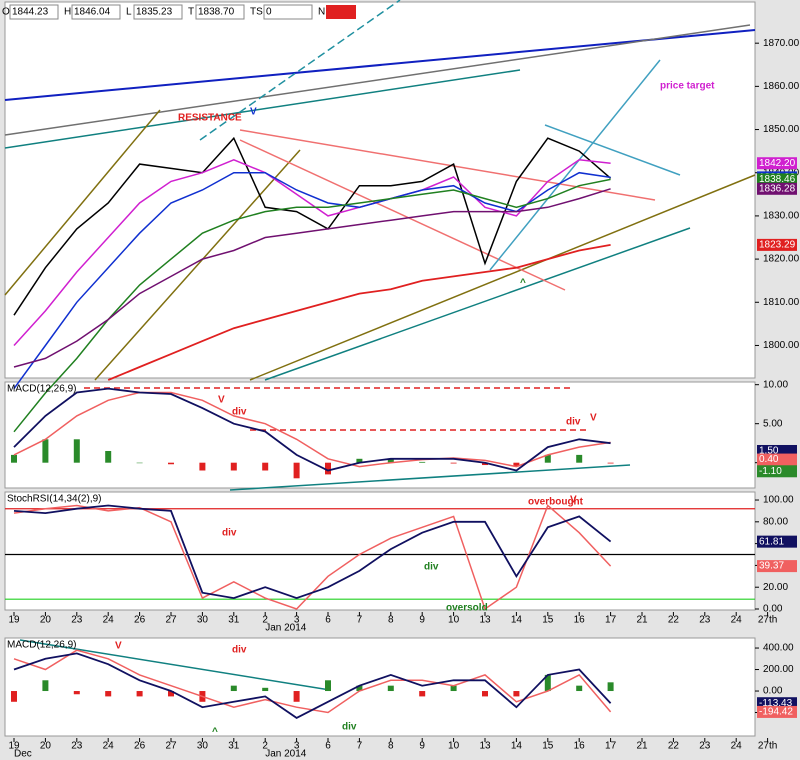 The height and width of the screenshot is (760, 800). Describe the element at coordinates (781, 86) in the screenshot. I see `y-tick-label: 1860.00` at that location.